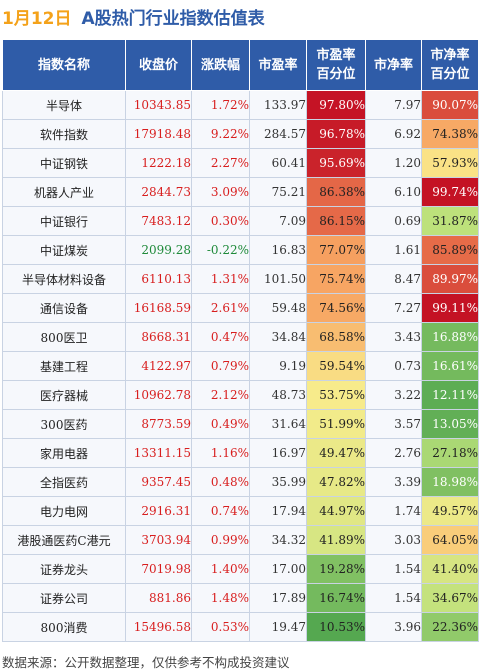 Image resolution: width=480 pixels, height=671 pixels. What do you see at coordinates (278, 569) in the screenshot?
I see `pe-cell: 17.00` at bounding box center [278, 569].